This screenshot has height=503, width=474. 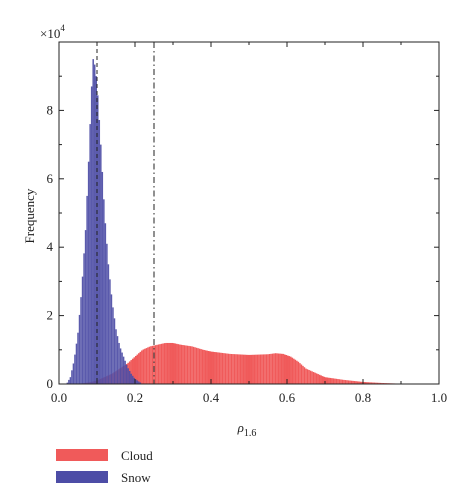 What do you see at coordinates (287, 397) in the screenshot?
I see `x-tick-label: 0.6` at bounding box center [287, 397].